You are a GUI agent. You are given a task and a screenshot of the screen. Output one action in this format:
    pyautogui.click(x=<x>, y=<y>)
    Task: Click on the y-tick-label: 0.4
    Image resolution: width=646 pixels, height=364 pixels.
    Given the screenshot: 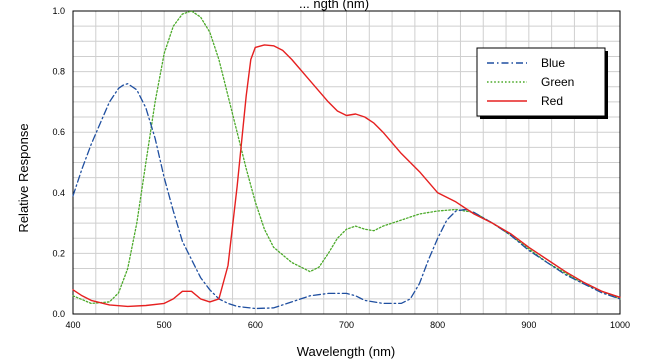 What is the action you would take?
    pyautogui.click(x=58, y=193)
    